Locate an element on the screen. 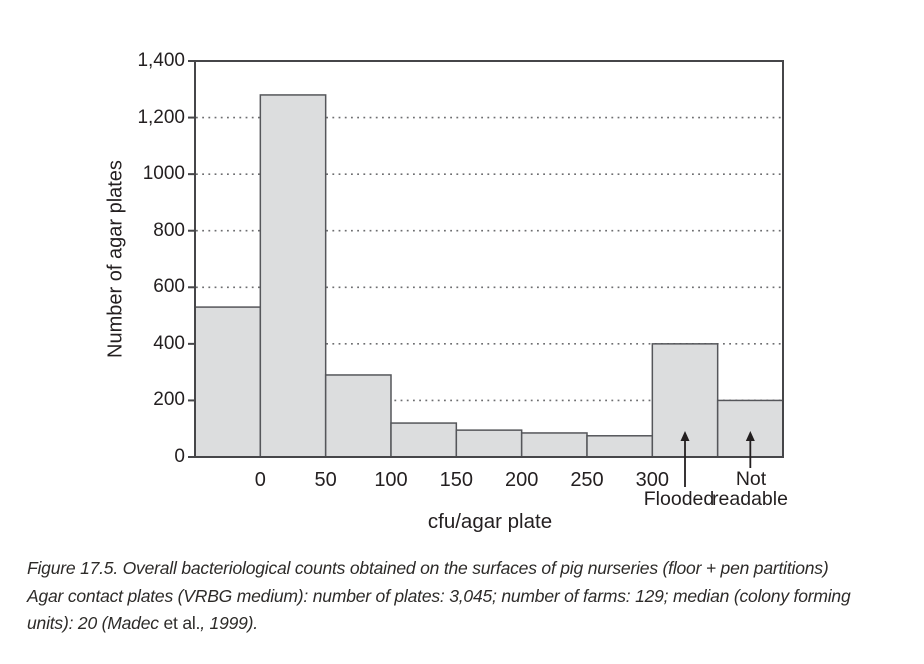 This screenshot has width=924, height=664. caption-line-3-et-al: et al. is located at coordinates (182, 623).